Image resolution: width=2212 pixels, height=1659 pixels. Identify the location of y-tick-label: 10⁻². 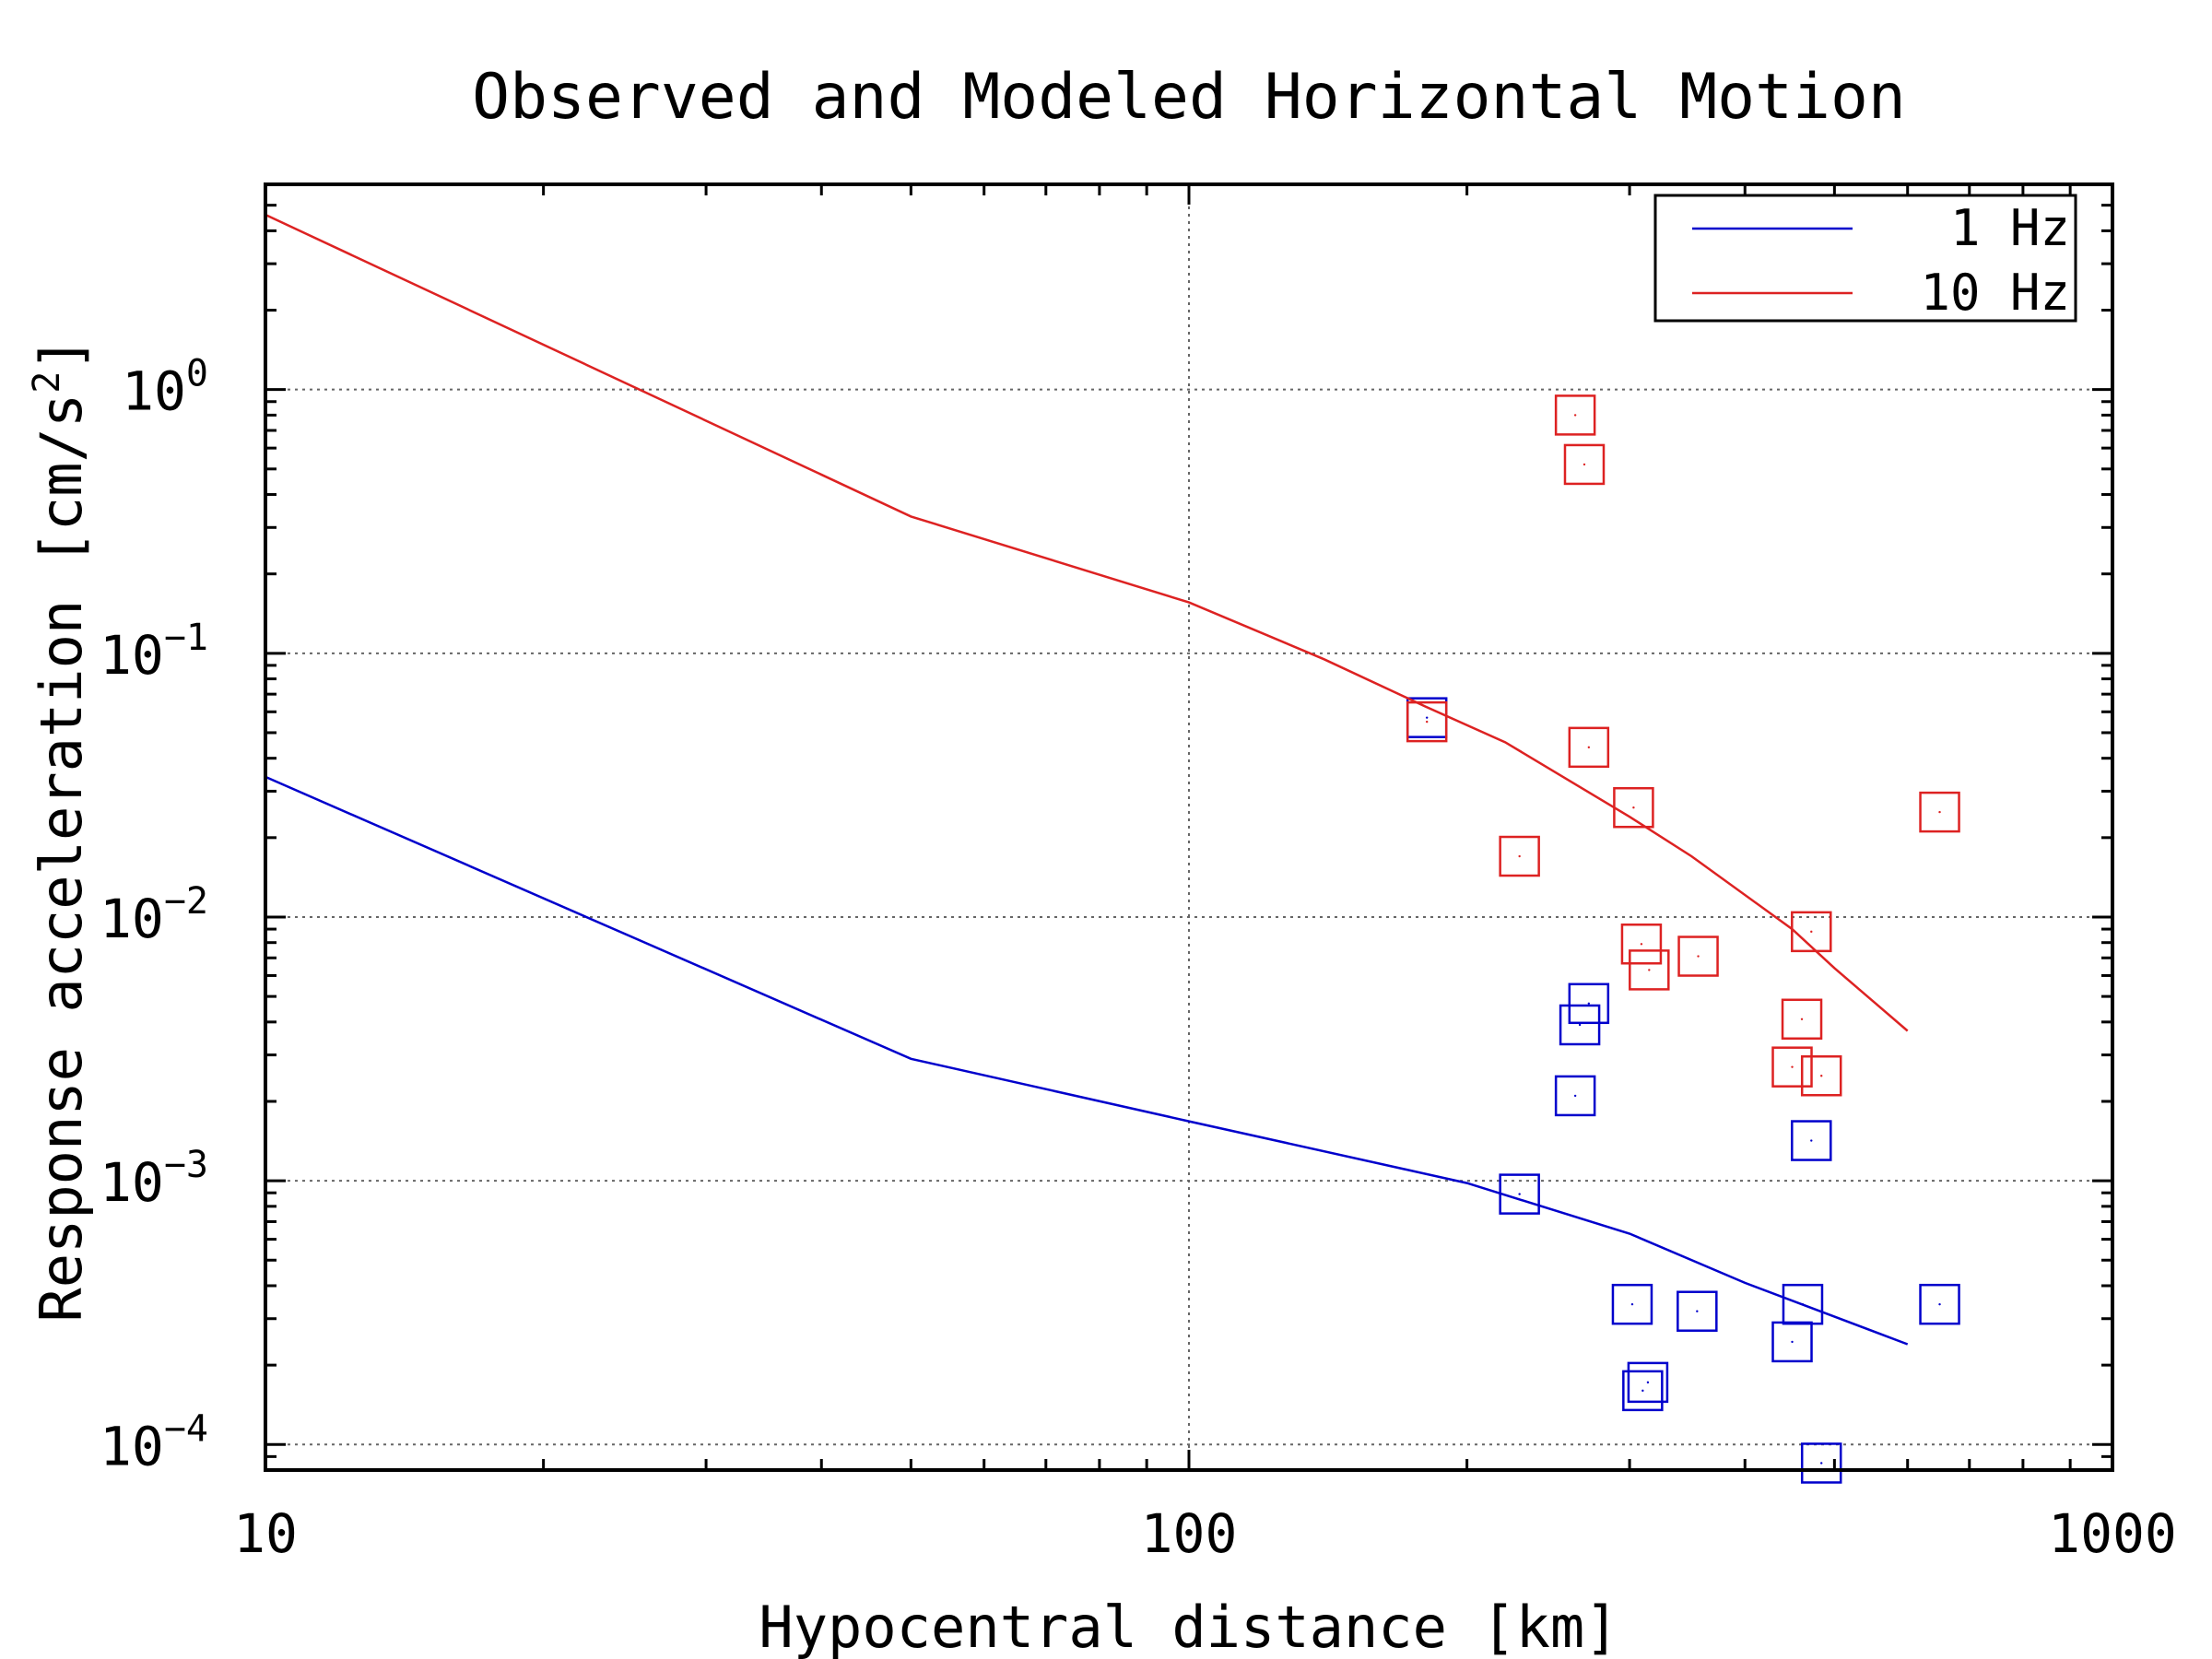
(154, 915).